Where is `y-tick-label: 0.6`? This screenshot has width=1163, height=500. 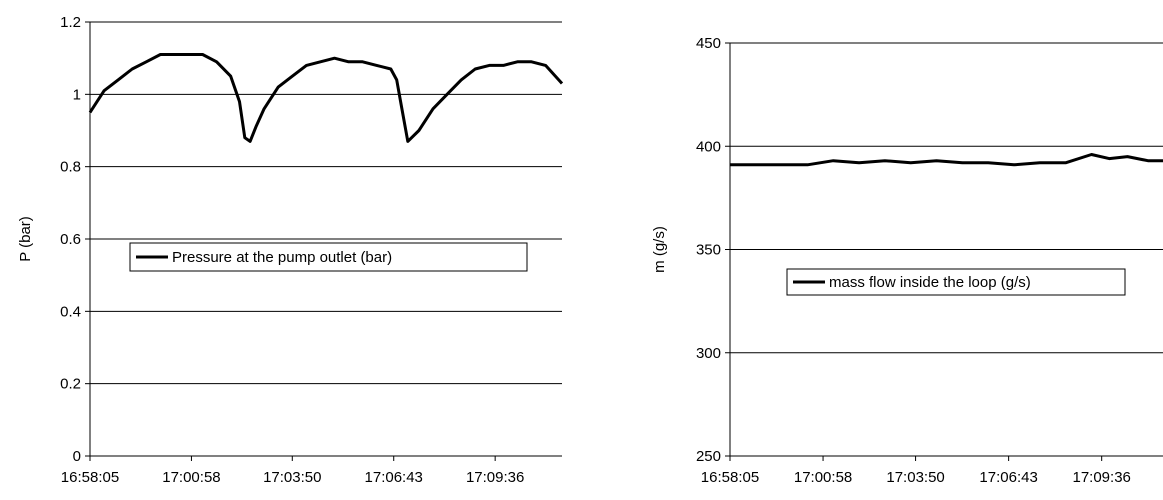
y-tick-label: 0.6 is located at coordinates (70, 239).